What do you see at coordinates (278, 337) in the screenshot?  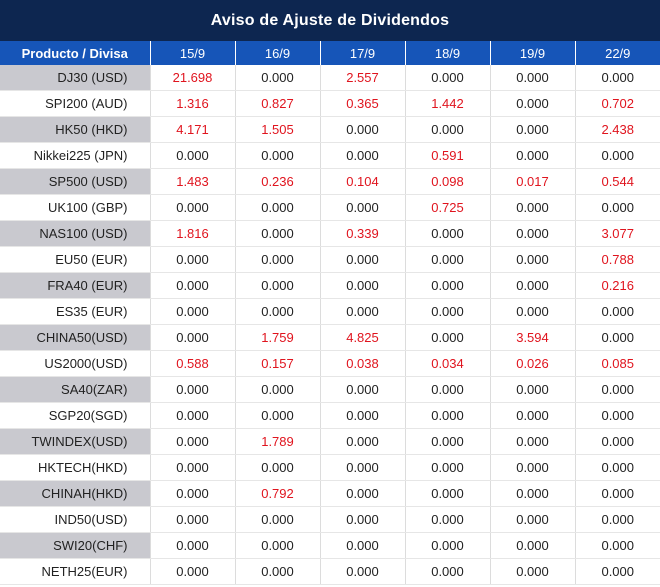 I see `dividend-value-cell: 1.759` at bounding box center [278, 337].